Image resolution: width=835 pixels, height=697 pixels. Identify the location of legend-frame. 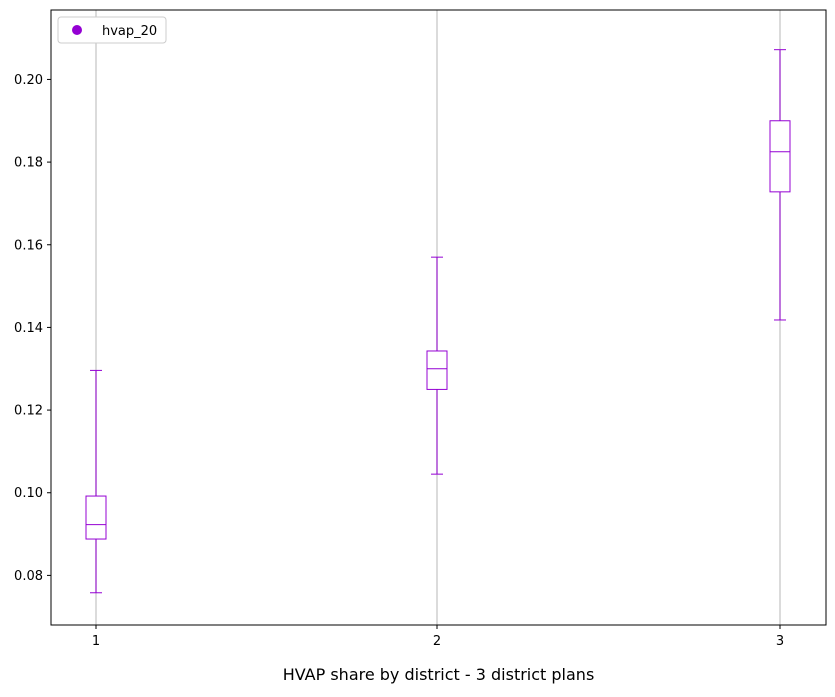
(112, 30).